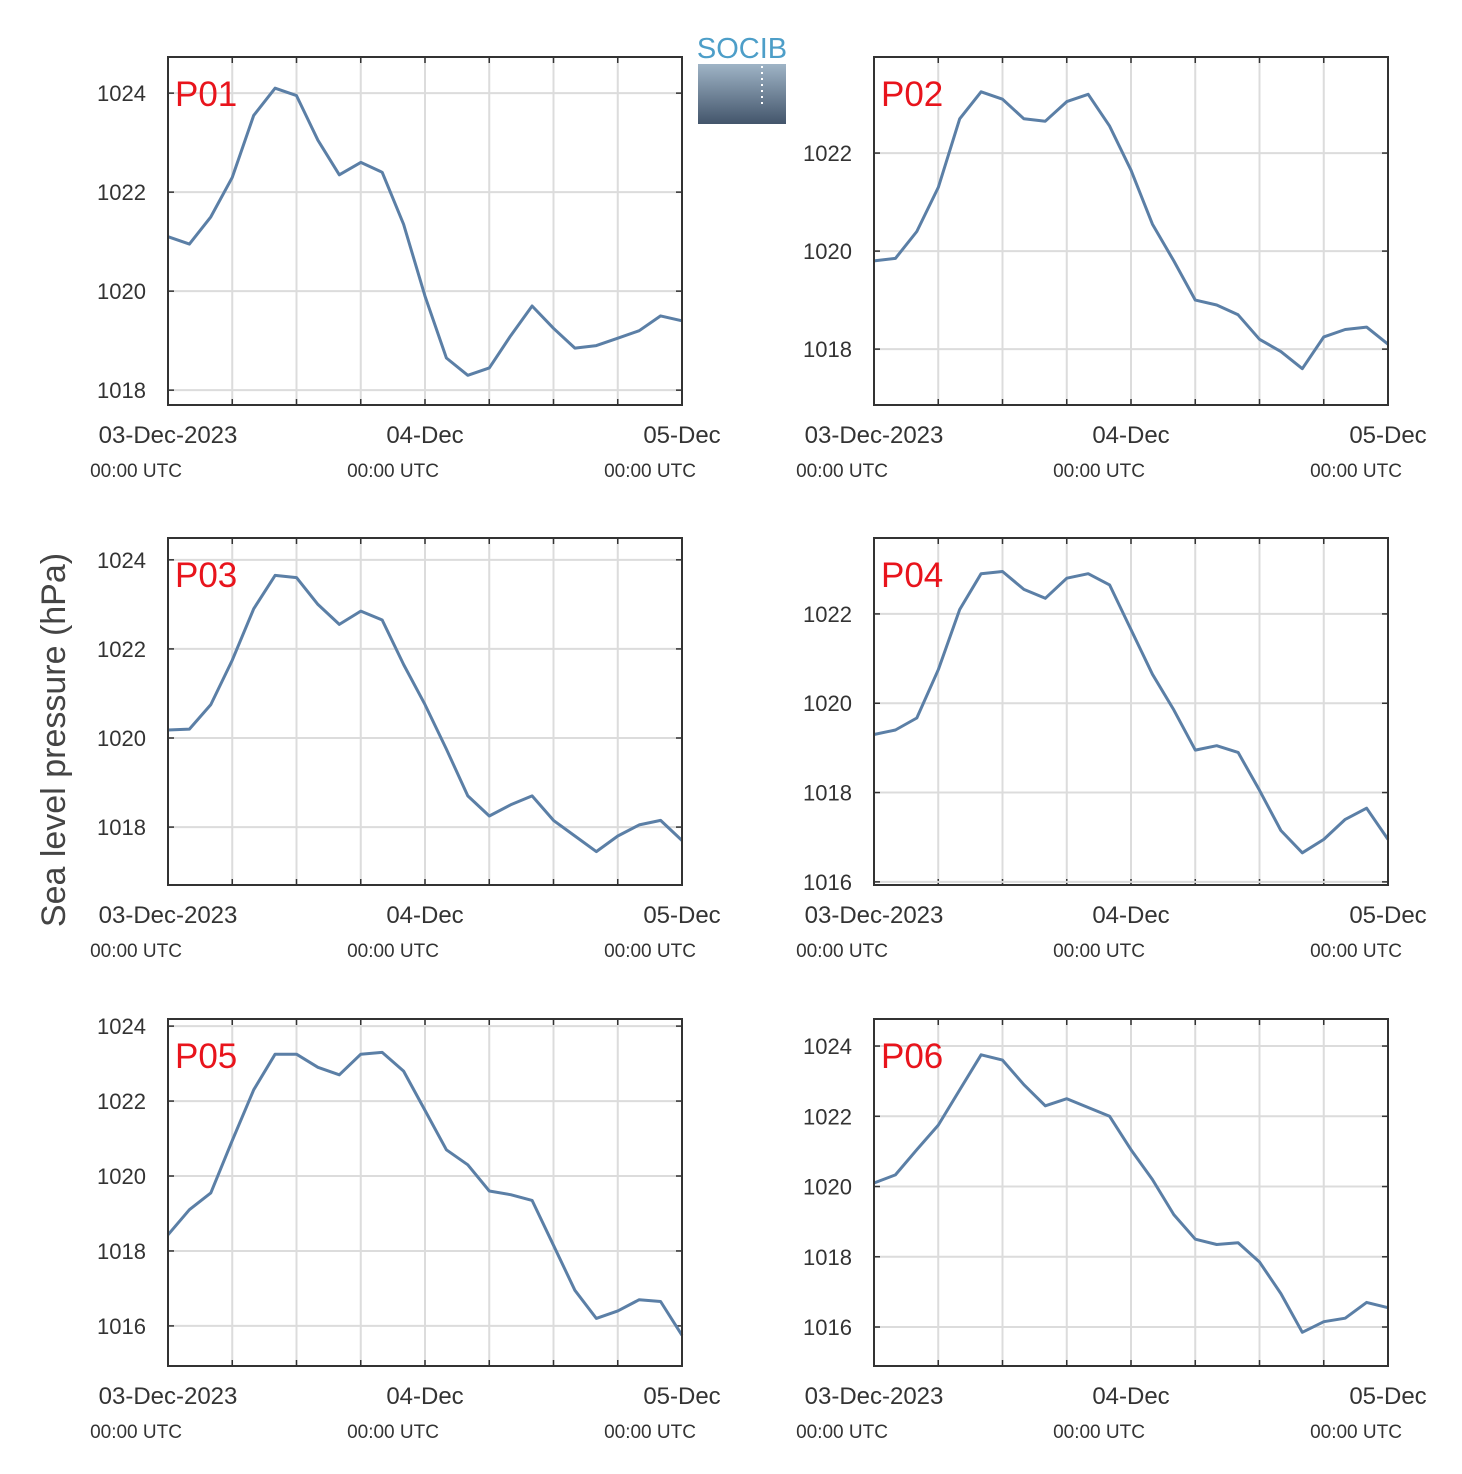 The width and height of the screenshot is (1462, 1474). Describe the element at coordinates (912, 575) in the screenshot. I see `subplot-title: P04` at that location.